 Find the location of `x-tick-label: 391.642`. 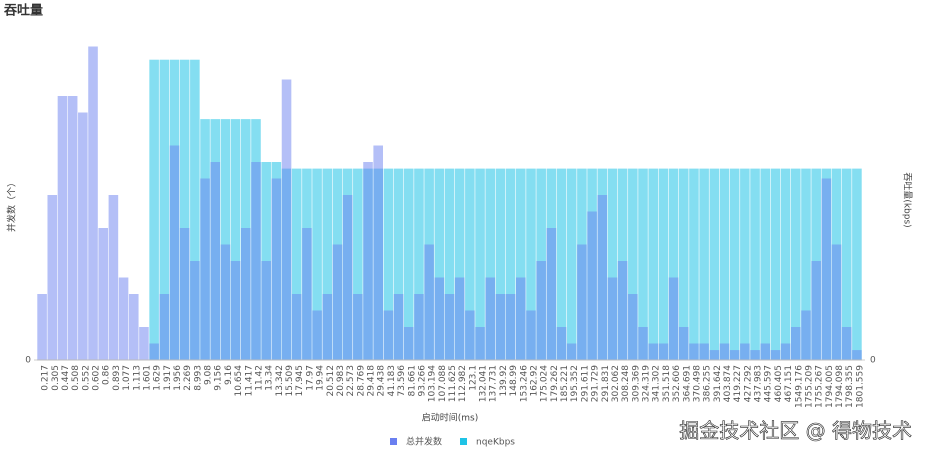

x-tick-label: 391.642 is located at coordinates (718, 383).